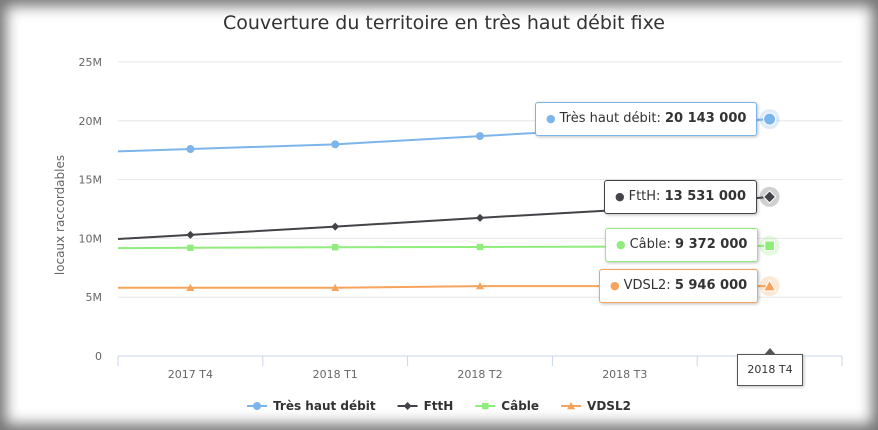 This screenshot has height=430, width=878. What do you see at coordinates (324, 406) in the screenshot?
I see `legend-label: Très haut débit` at bounding box center [324, 406].